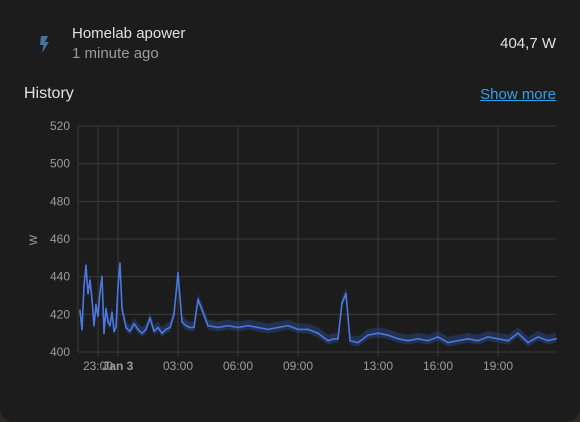  I want to click on x-tick-label: 23:00, so click(98, 366).